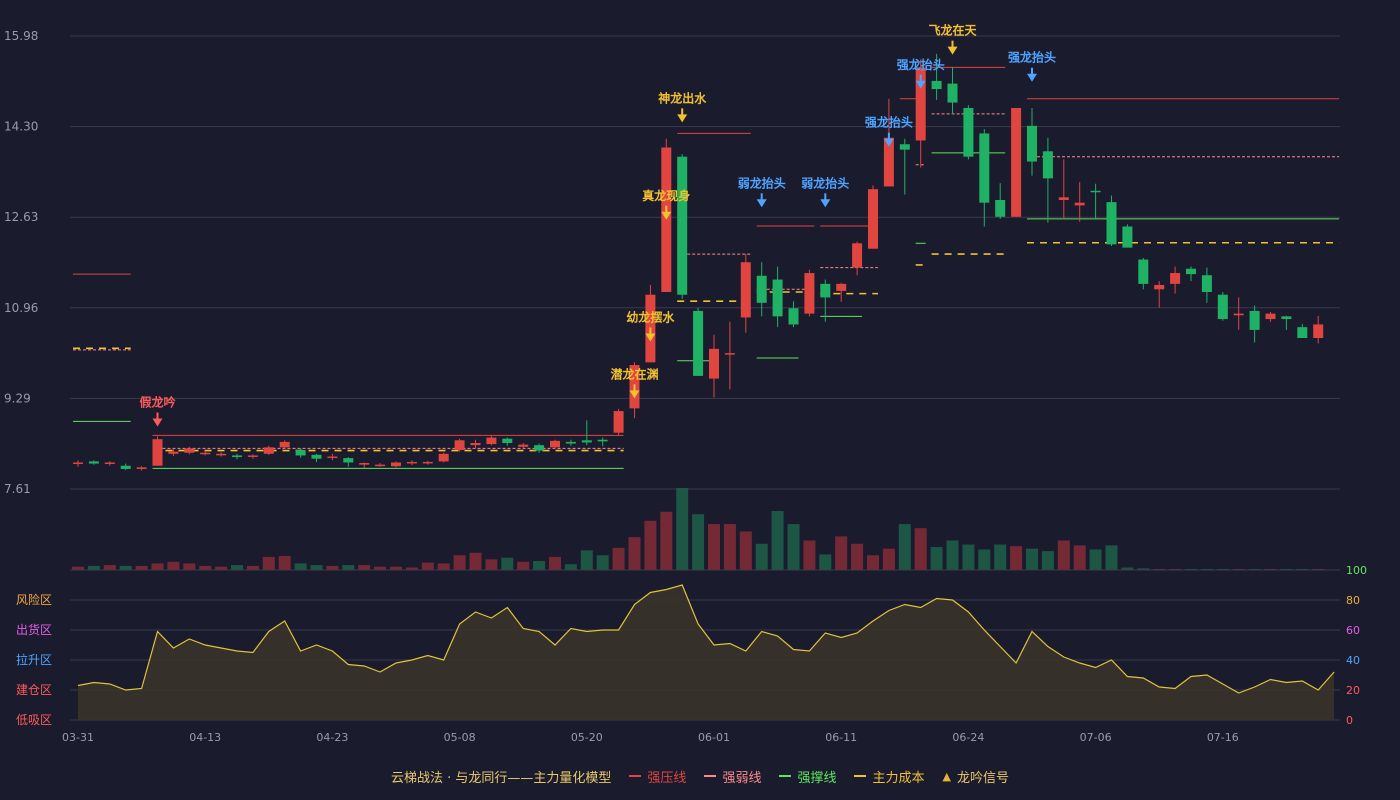  What do you see at coordinates (657, 776) in the screenshot?
I see `legend-item-resistance: 强压线` at bounding box center [657, 776].